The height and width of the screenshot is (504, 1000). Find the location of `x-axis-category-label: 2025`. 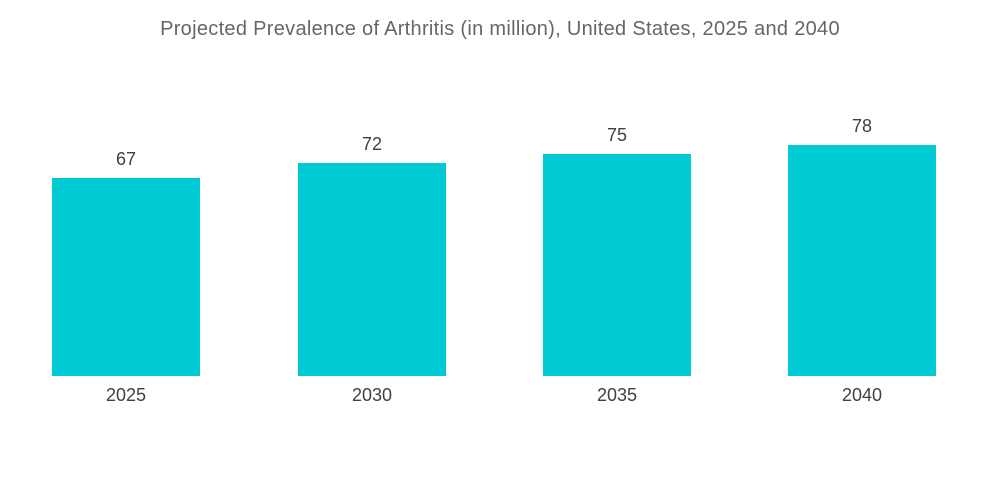

x-axis-category-label: 2025 is located at coordinates (126, 395).